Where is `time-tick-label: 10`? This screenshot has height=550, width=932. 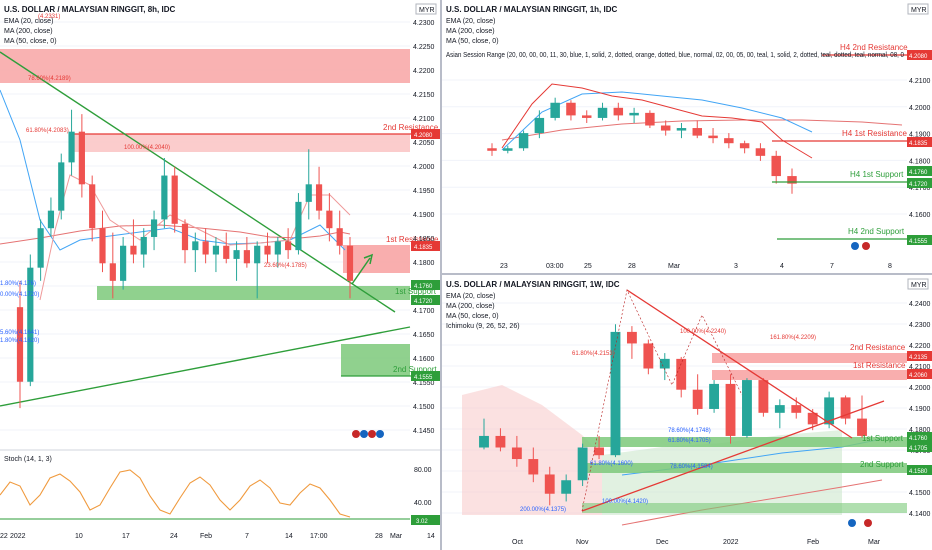
time-tick-label: 10 is located at coordinates (79, 536).